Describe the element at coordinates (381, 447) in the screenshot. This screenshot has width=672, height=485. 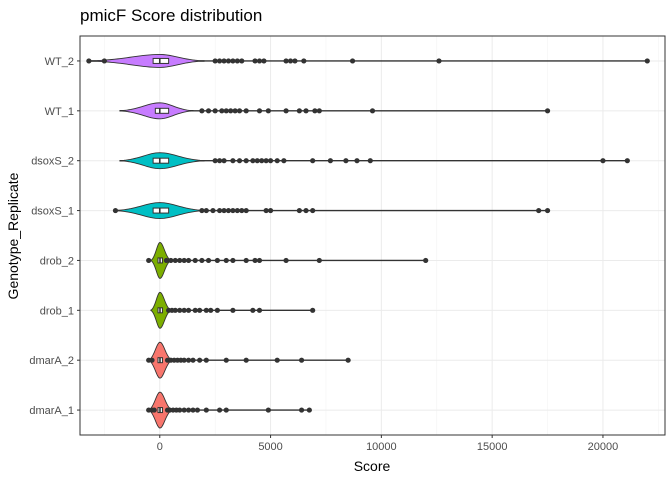
I see `x-tick-label: 10000` at that location.